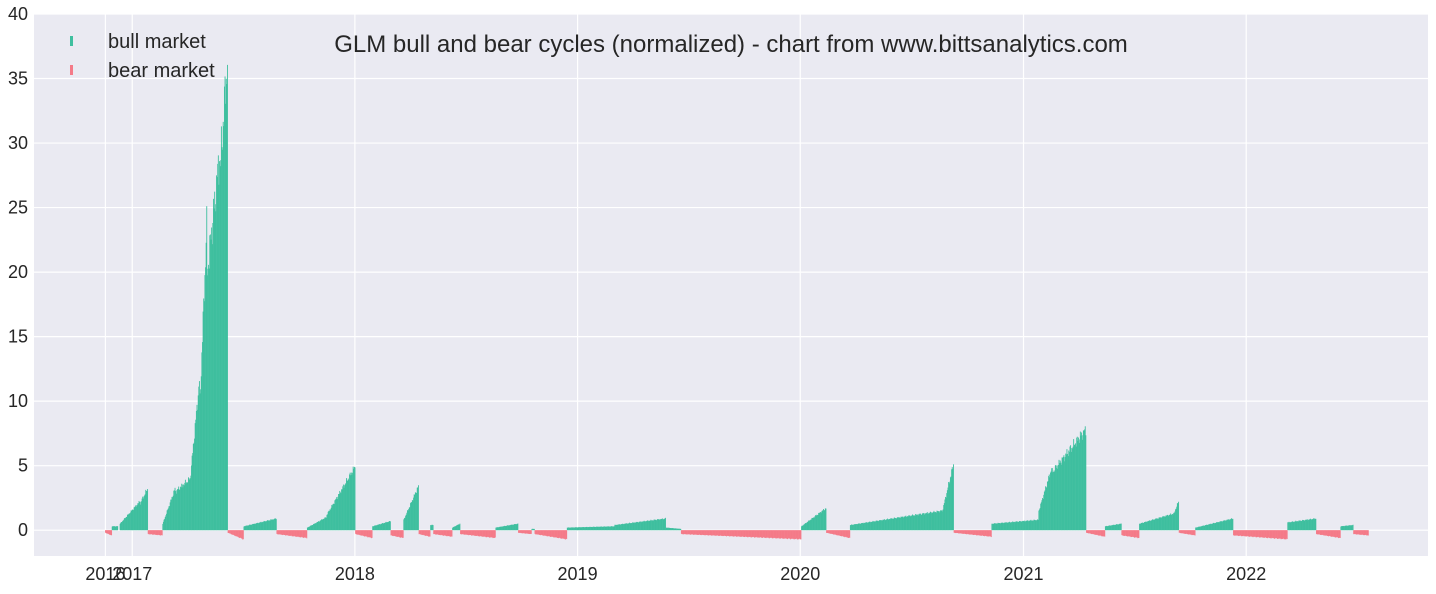 The image size is (1436, 594). What do you see at coordinates (23, 466) in the screenshot?
I see `y-tick-label: 5` at bounding box center [23, 466].